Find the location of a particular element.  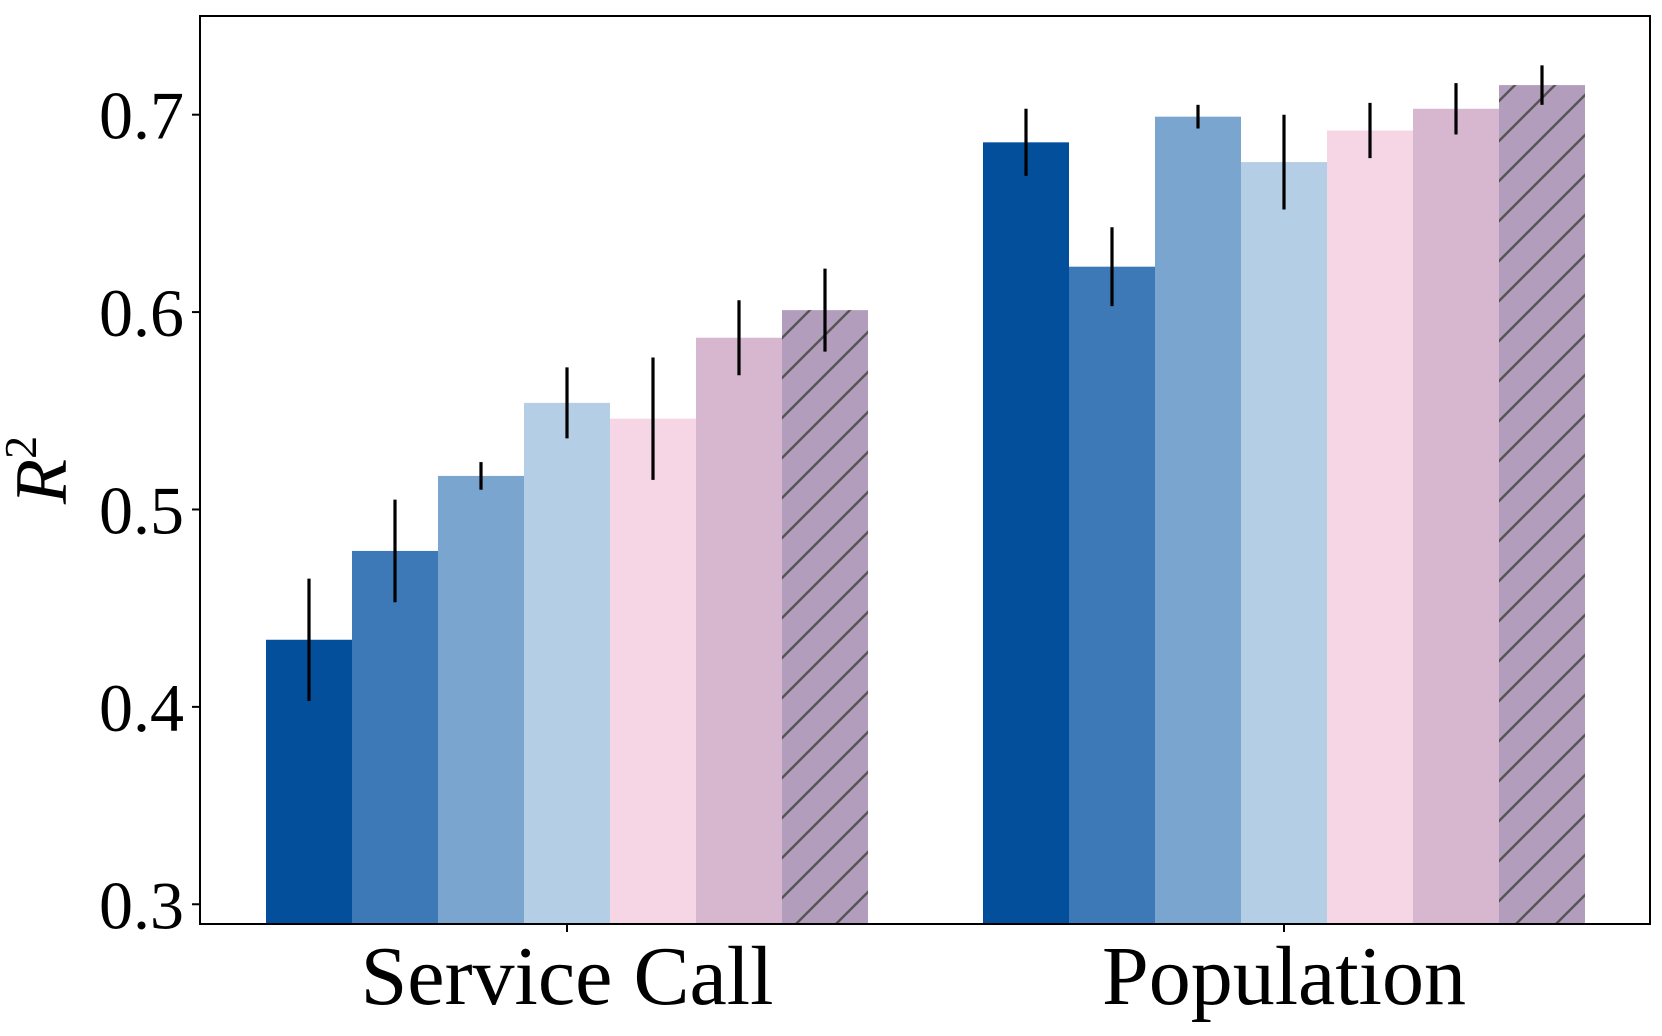

bar-2-population is located at coordinates (1112, 595).